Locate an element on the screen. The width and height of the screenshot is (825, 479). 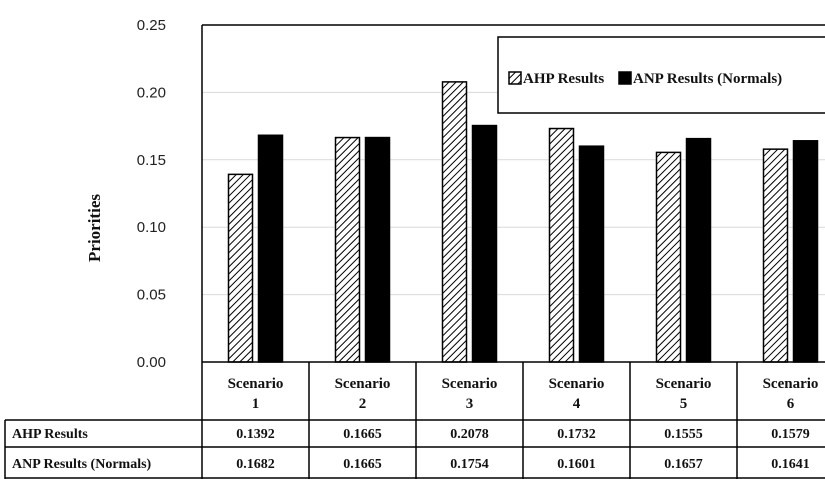
x-tick-label: 4 is located at coordinates (577, 404).